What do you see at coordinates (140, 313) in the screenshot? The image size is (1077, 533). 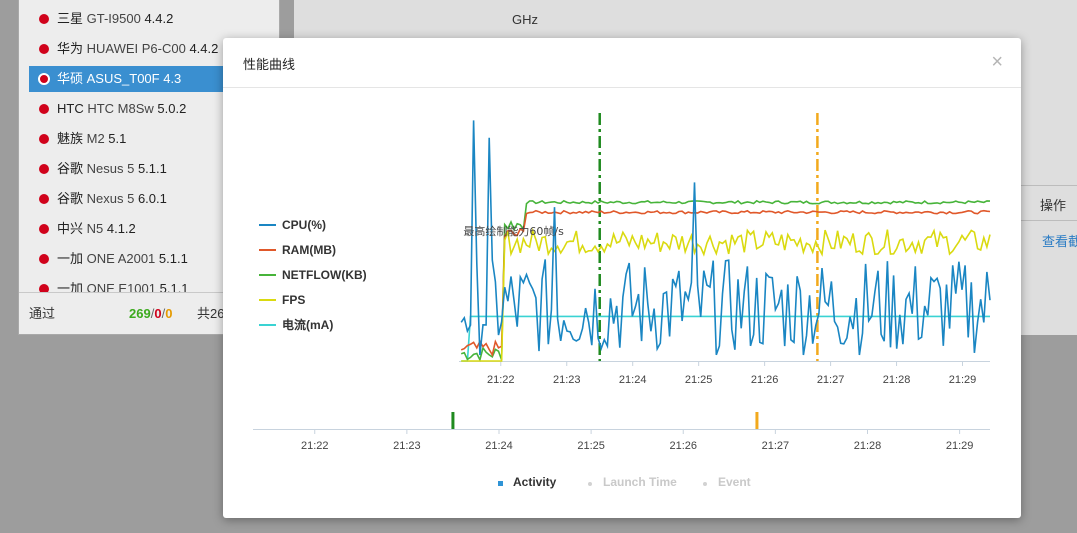 I see `pass-ok-count: 269` at bounding box center [140, 313].